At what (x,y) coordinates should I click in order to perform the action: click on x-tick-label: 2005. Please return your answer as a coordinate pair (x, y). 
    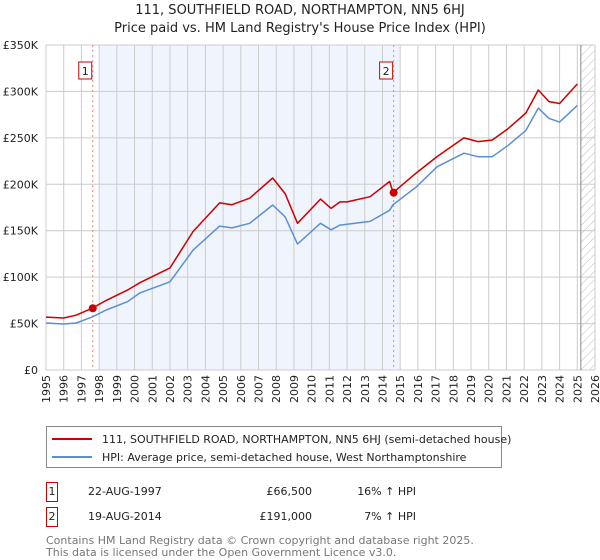
    Looking at the image, I should click on (223, 389).